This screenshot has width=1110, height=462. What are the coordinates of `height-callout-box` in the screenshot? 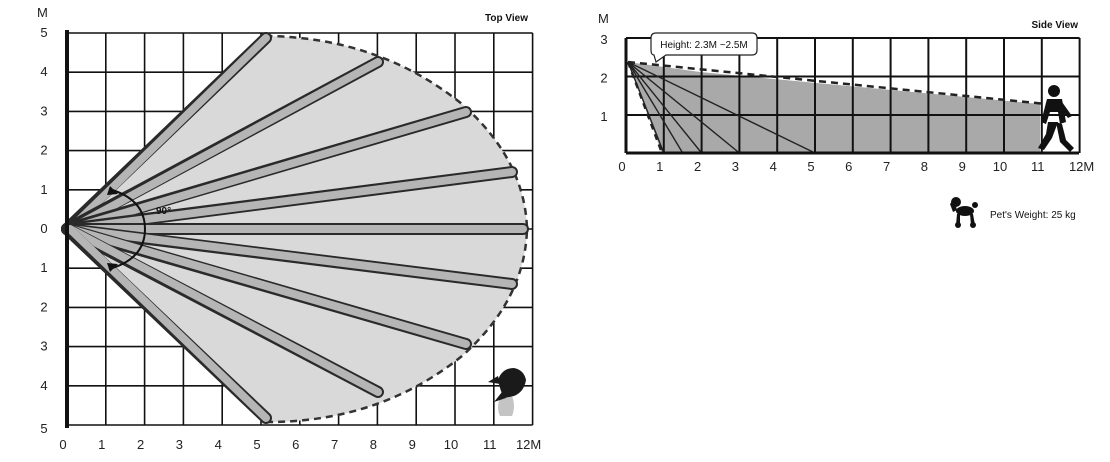 It's located at (704, 47).